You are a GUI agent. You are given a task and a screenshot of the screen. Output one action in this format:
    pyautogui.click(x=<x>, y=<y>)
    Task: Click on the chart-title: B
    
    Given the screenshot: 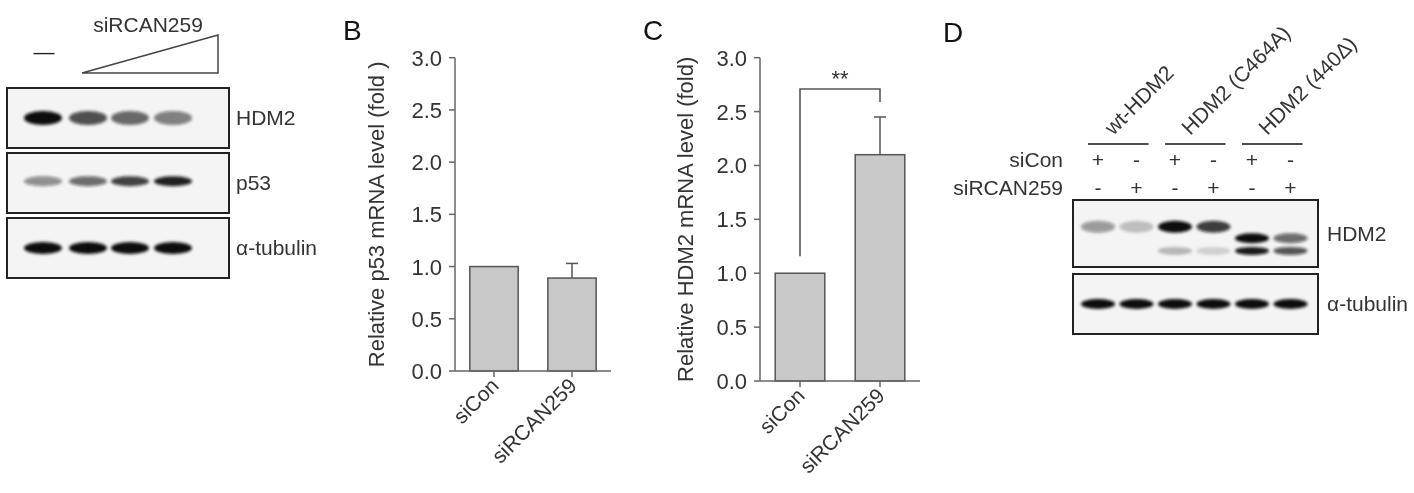 What is the action you would take?
    pyautogui.click(x=352, y=30)
    